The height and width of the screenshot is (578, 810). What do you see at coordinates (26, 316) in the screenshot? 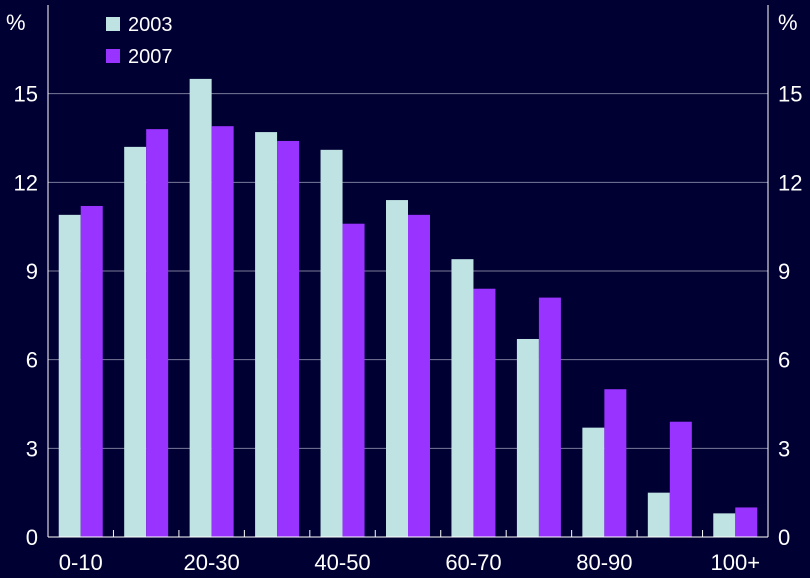
I see `left-y-tick-labels: 0 3 6 9 12 15` at bounding box center [26, 316].